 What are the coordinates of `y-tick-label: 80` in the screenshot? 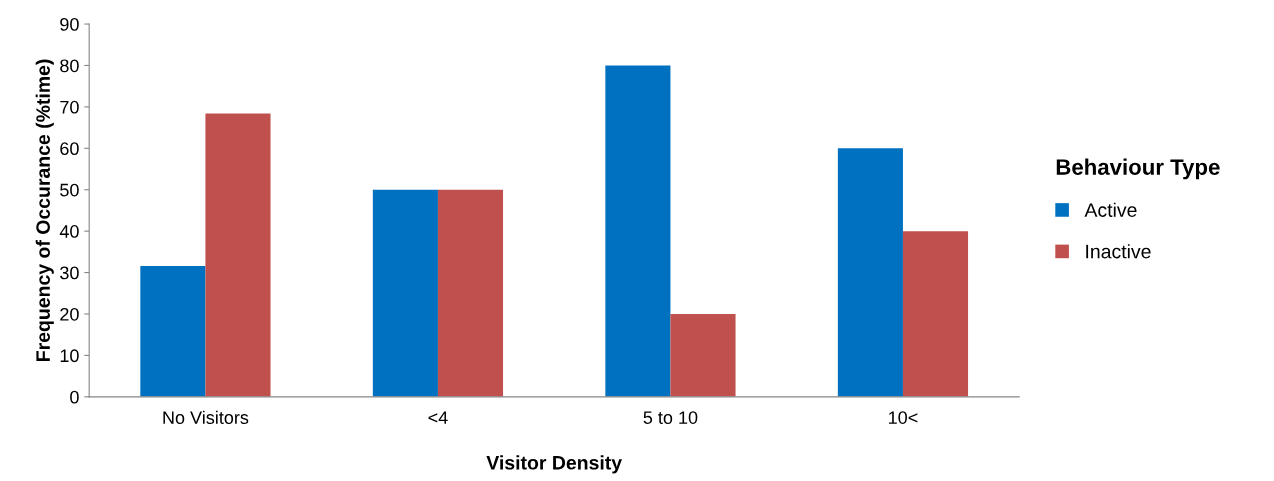 It's located at (69, 66).